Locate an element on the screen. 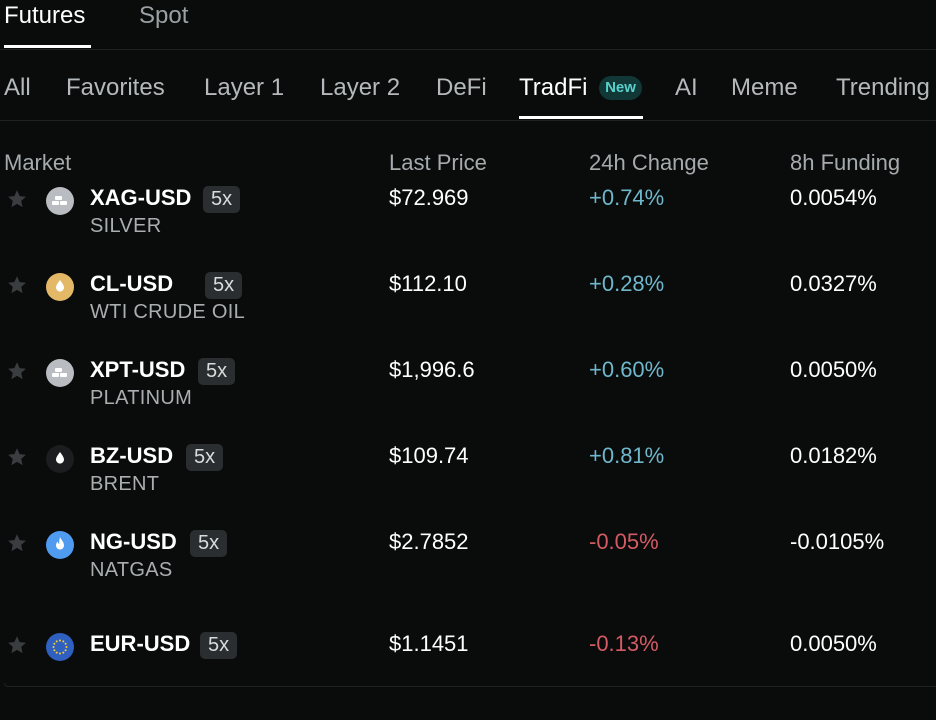 This screenshot has width=936, height=720. last-price: $1,996.6 is located at coordinates (432, 369).